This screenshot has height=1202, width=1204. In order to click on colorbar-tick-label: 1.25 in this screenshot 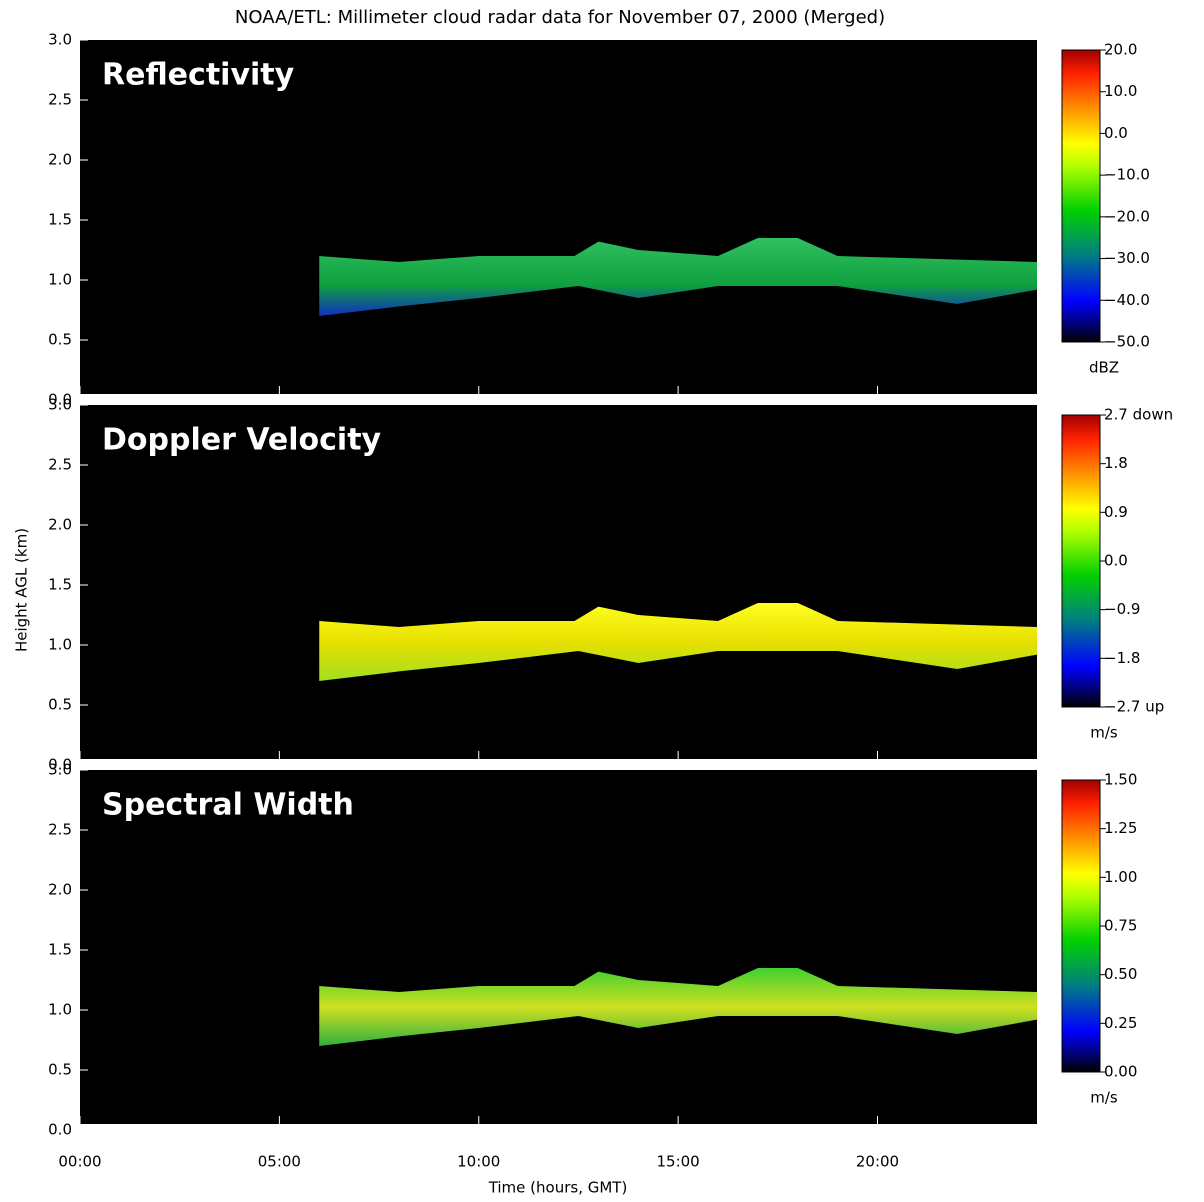, I will do `click(1120, 828)`.